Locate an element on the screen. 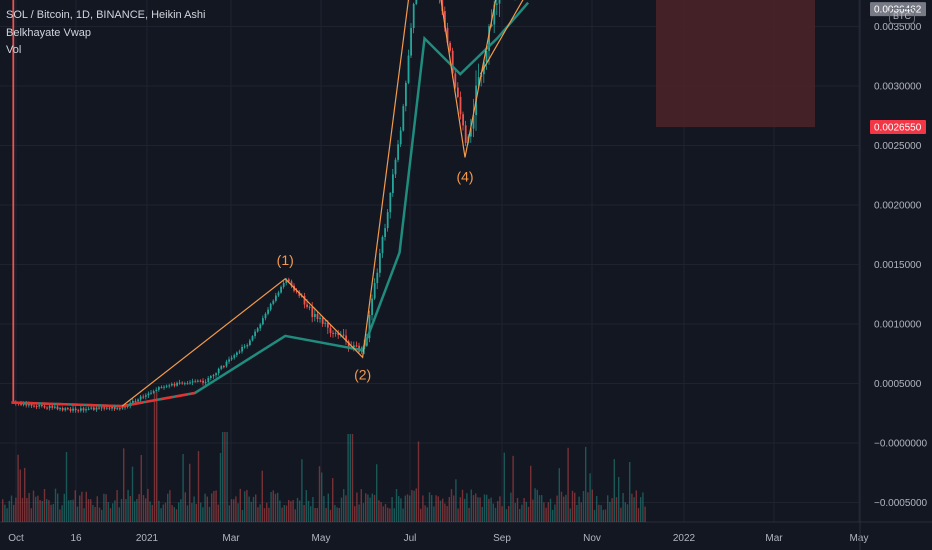 Image resolution: width=932 pixels, height=550 pixels. currency-badge: BTC is located at coordinates (902, 16).